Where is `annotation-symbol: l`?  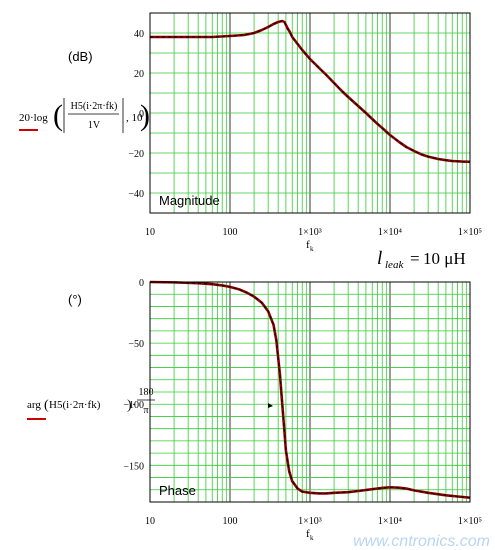 annotation-symbol: l is located at coordinates (379, 258).